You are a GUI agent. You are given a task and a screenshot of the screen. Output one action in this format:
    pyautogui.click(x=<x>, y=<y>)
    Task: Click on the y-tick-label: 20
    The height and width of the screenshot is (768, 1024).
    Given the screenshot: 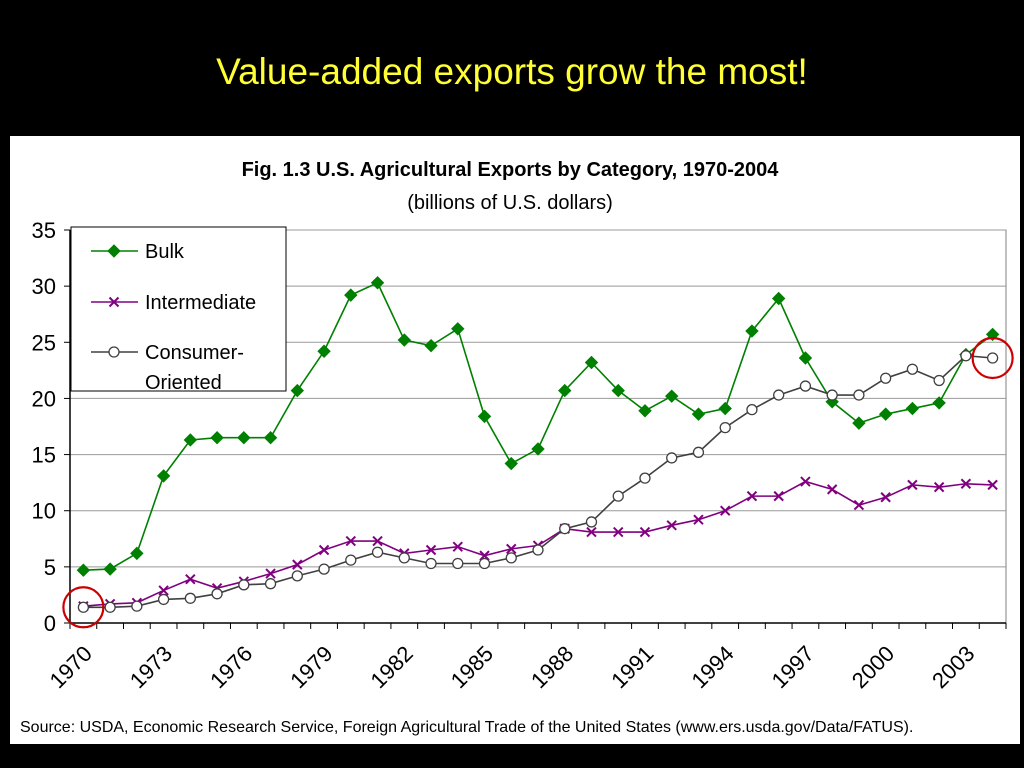 What is the action you would take?
    pyautogui.click(x=44, y=398)
    